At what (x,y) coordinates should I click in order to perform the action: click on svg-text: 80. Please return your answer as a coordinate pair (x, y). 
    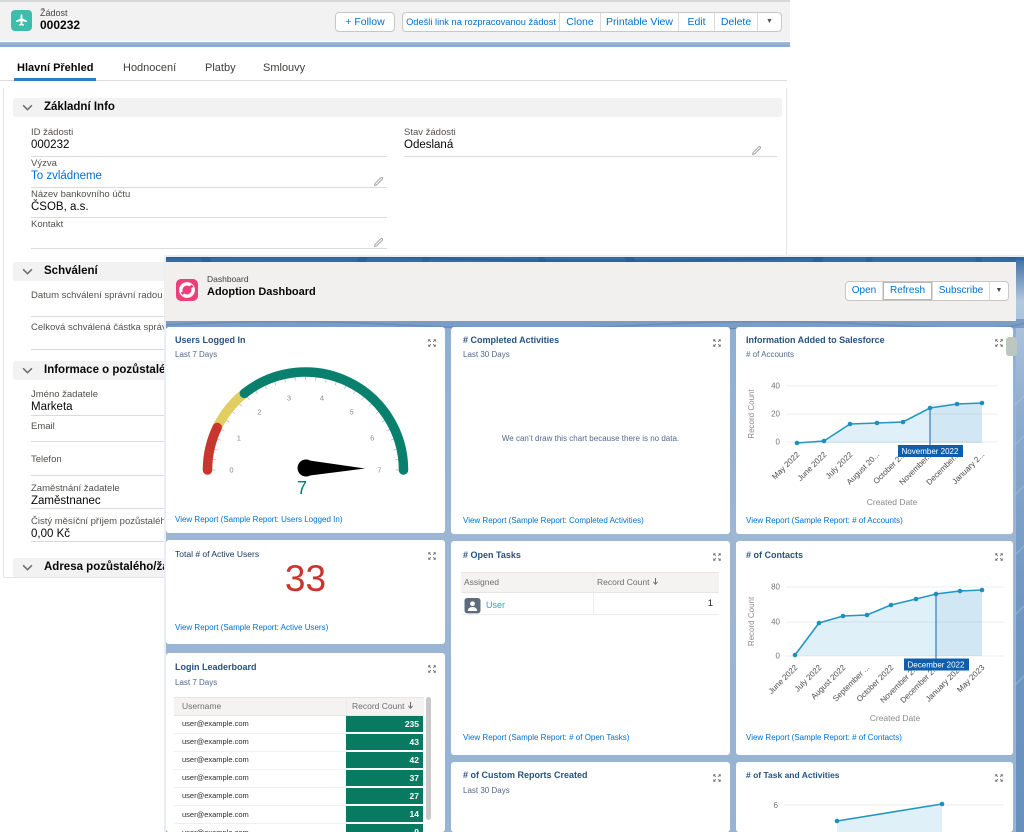
    Looking at the image, I should click on (775, 587).